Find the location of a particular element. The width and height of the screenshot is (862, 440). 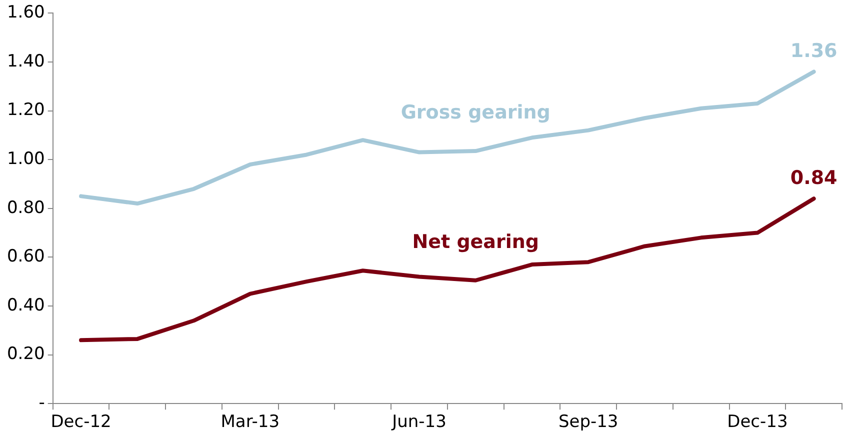

x-tick-label: Sep-13 is located at coordinates (588, 422).